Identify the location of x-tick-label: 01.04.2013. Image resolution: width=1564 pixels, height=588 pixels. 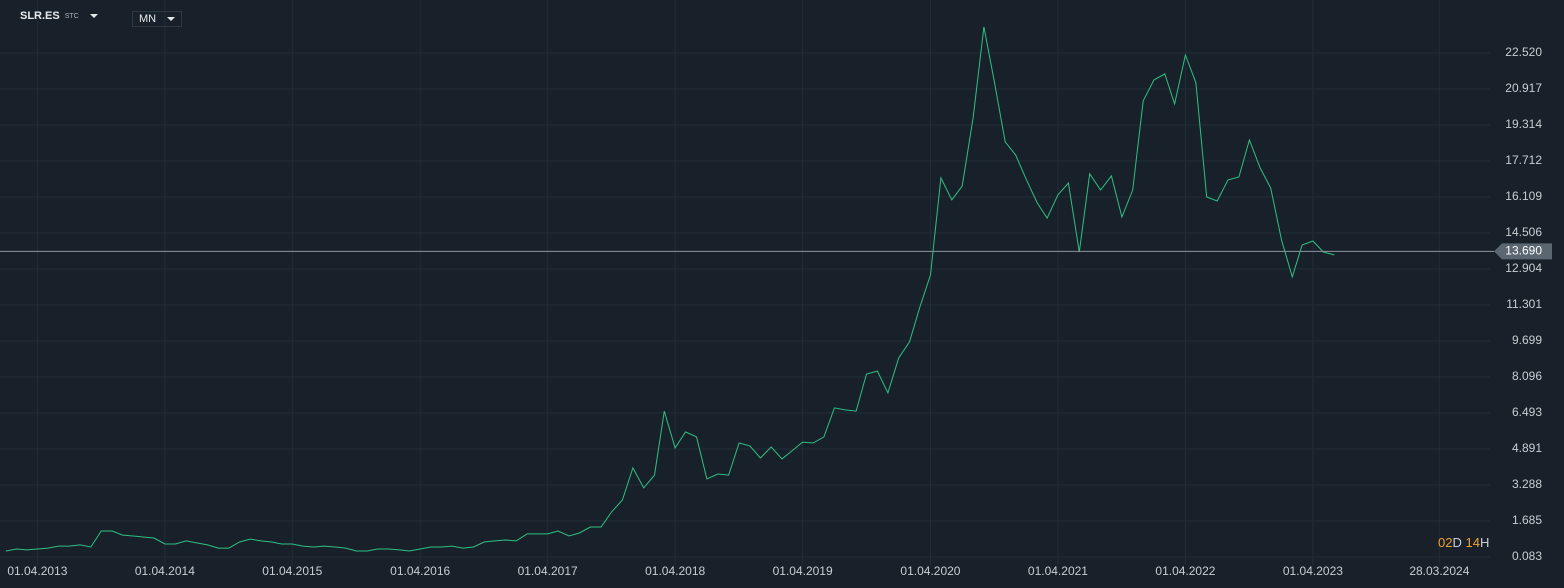
(37, 571).